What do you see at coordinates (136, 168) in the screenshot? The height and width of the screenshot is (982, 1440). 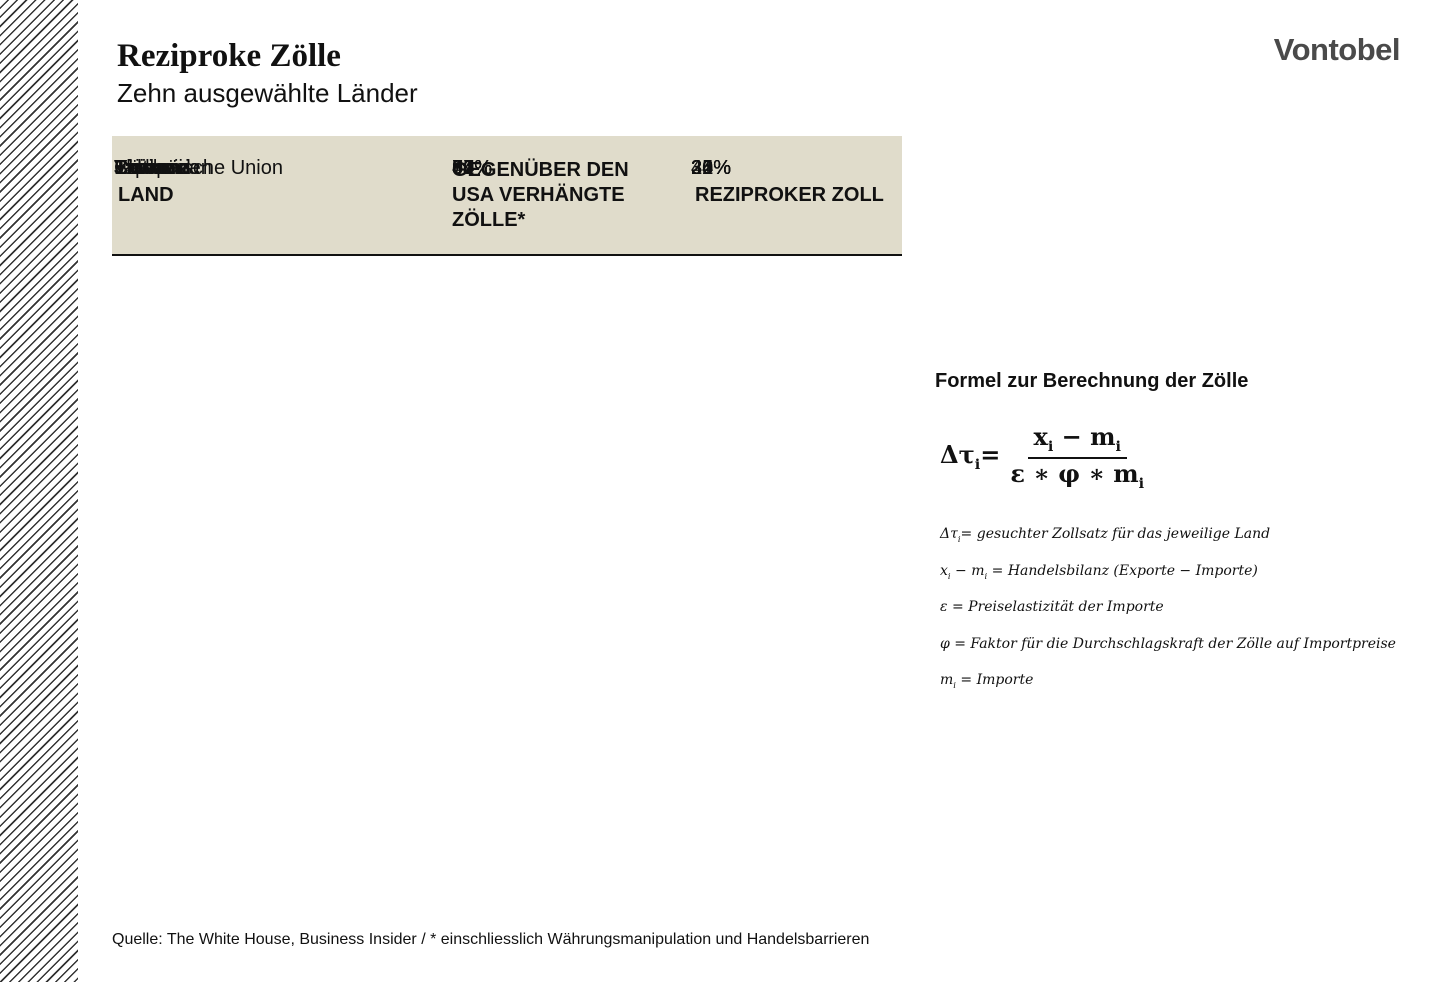 I see `table-cell: India` at bounding box center [136, 168].